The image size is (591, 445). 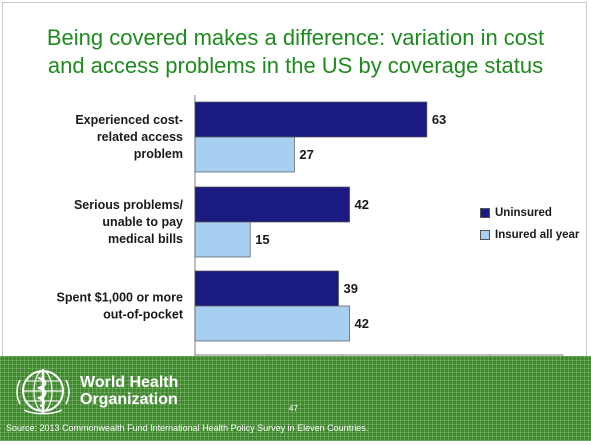 What do you see at coordinates (145, 239) in the screenshot?
I see `category-label-1-line-2: medical bills` at bounding box center [145, 239].